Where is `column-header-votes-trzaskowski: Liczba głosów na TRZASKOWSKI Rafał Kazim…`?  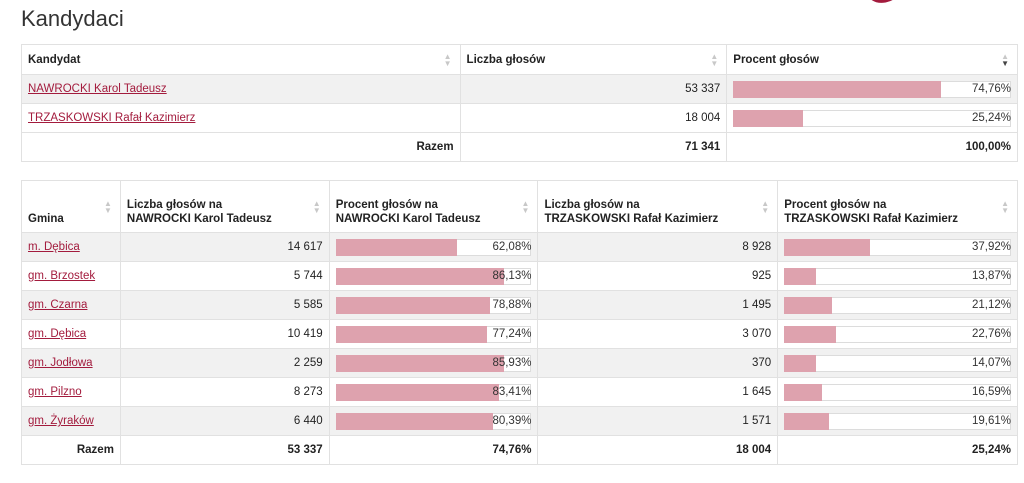 column-header-votes-trzaskowski: Liczba głosów na TRZASKOWSKI Rafał Kazim… is located at coordinates (658, 206).